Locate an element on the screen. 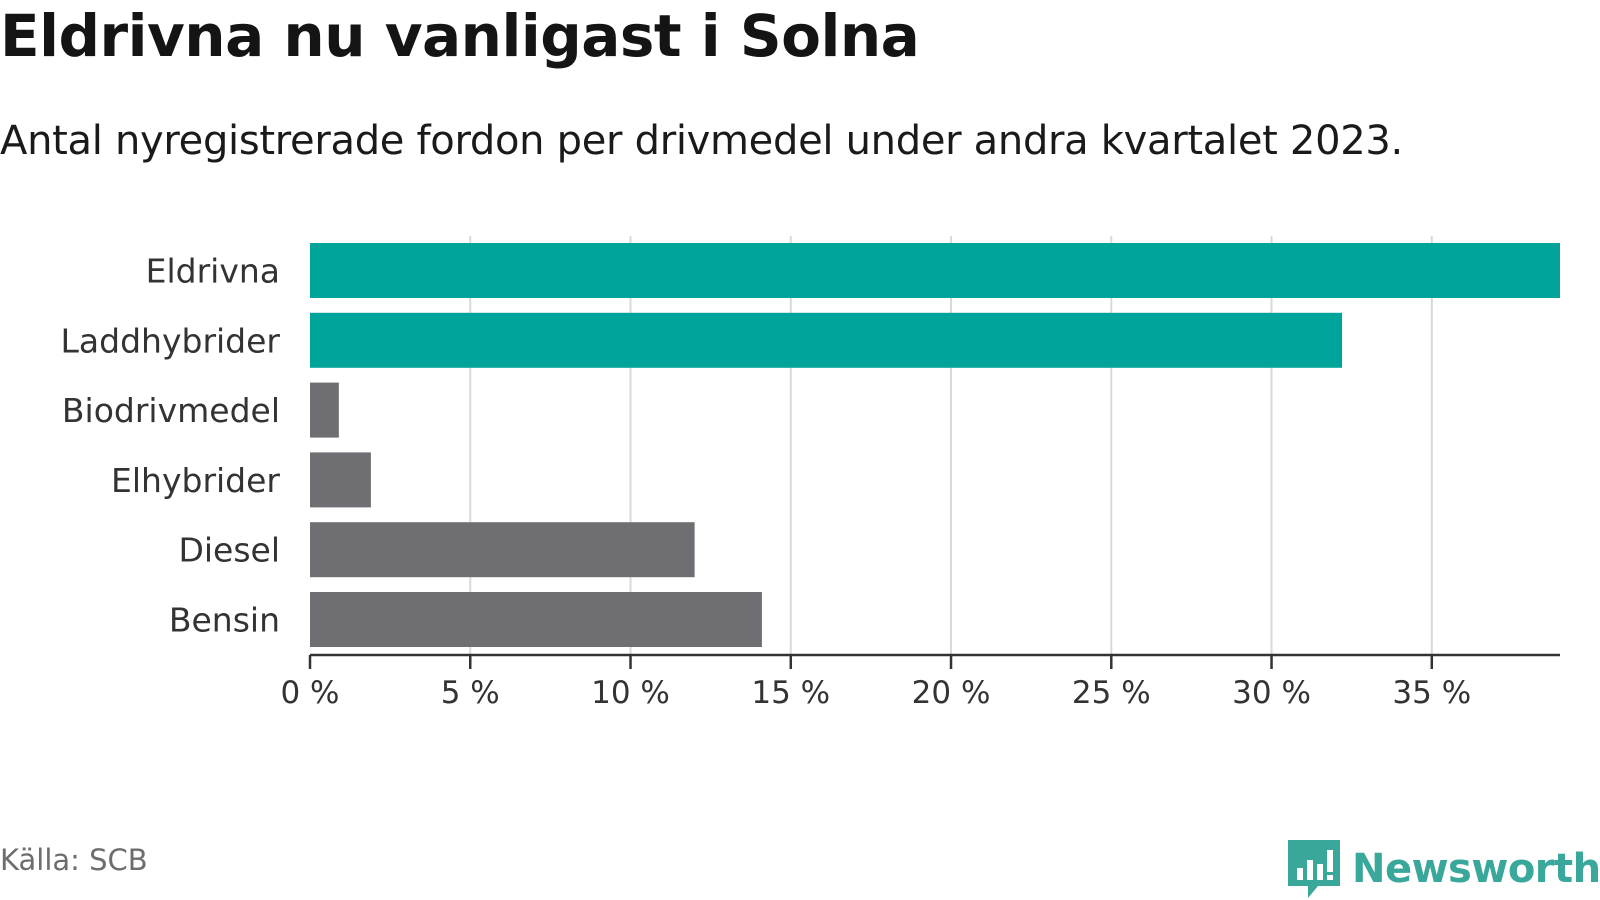 This screenshot has height=900, width=1600. brand-name: Newsworthy is located at coordinates (1476, 869).